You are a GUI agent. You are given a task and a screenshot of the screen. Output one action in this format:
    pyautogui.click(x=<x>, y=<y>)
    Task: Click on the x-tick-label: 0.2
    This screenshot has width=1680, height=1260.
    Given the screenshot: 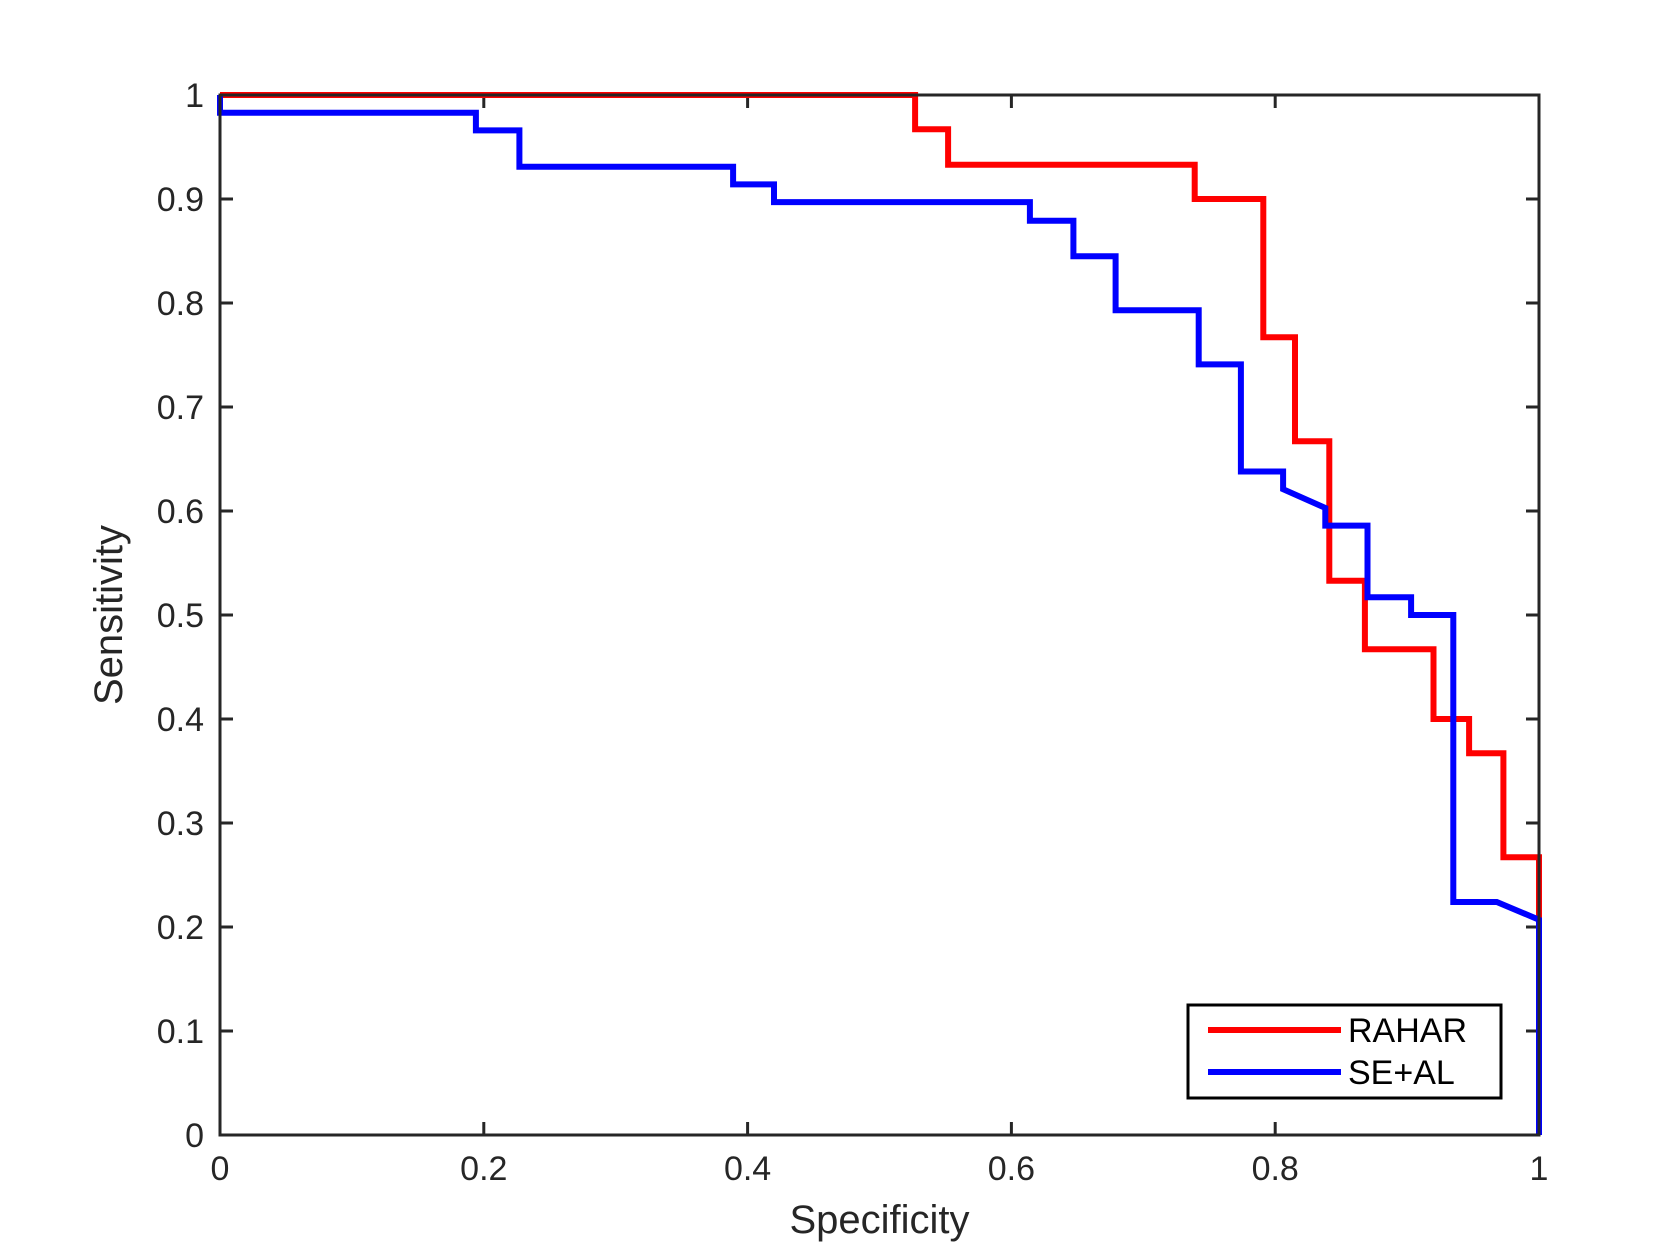 What is the action you would take?
    pyautogui.click(x=483, y=1169)
    